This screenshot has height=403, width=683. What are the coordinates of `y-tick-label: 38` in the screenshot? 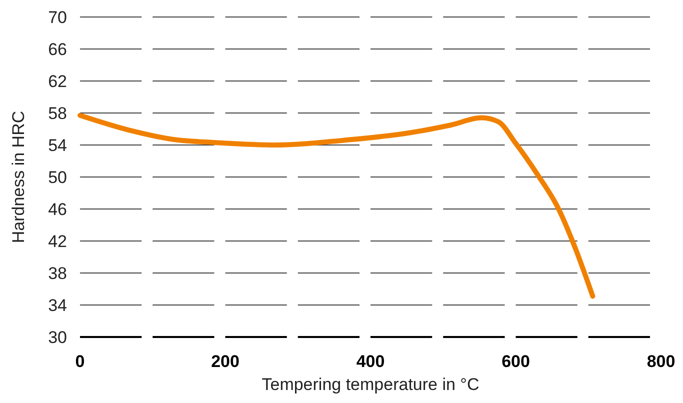 It's located at (57, 273).